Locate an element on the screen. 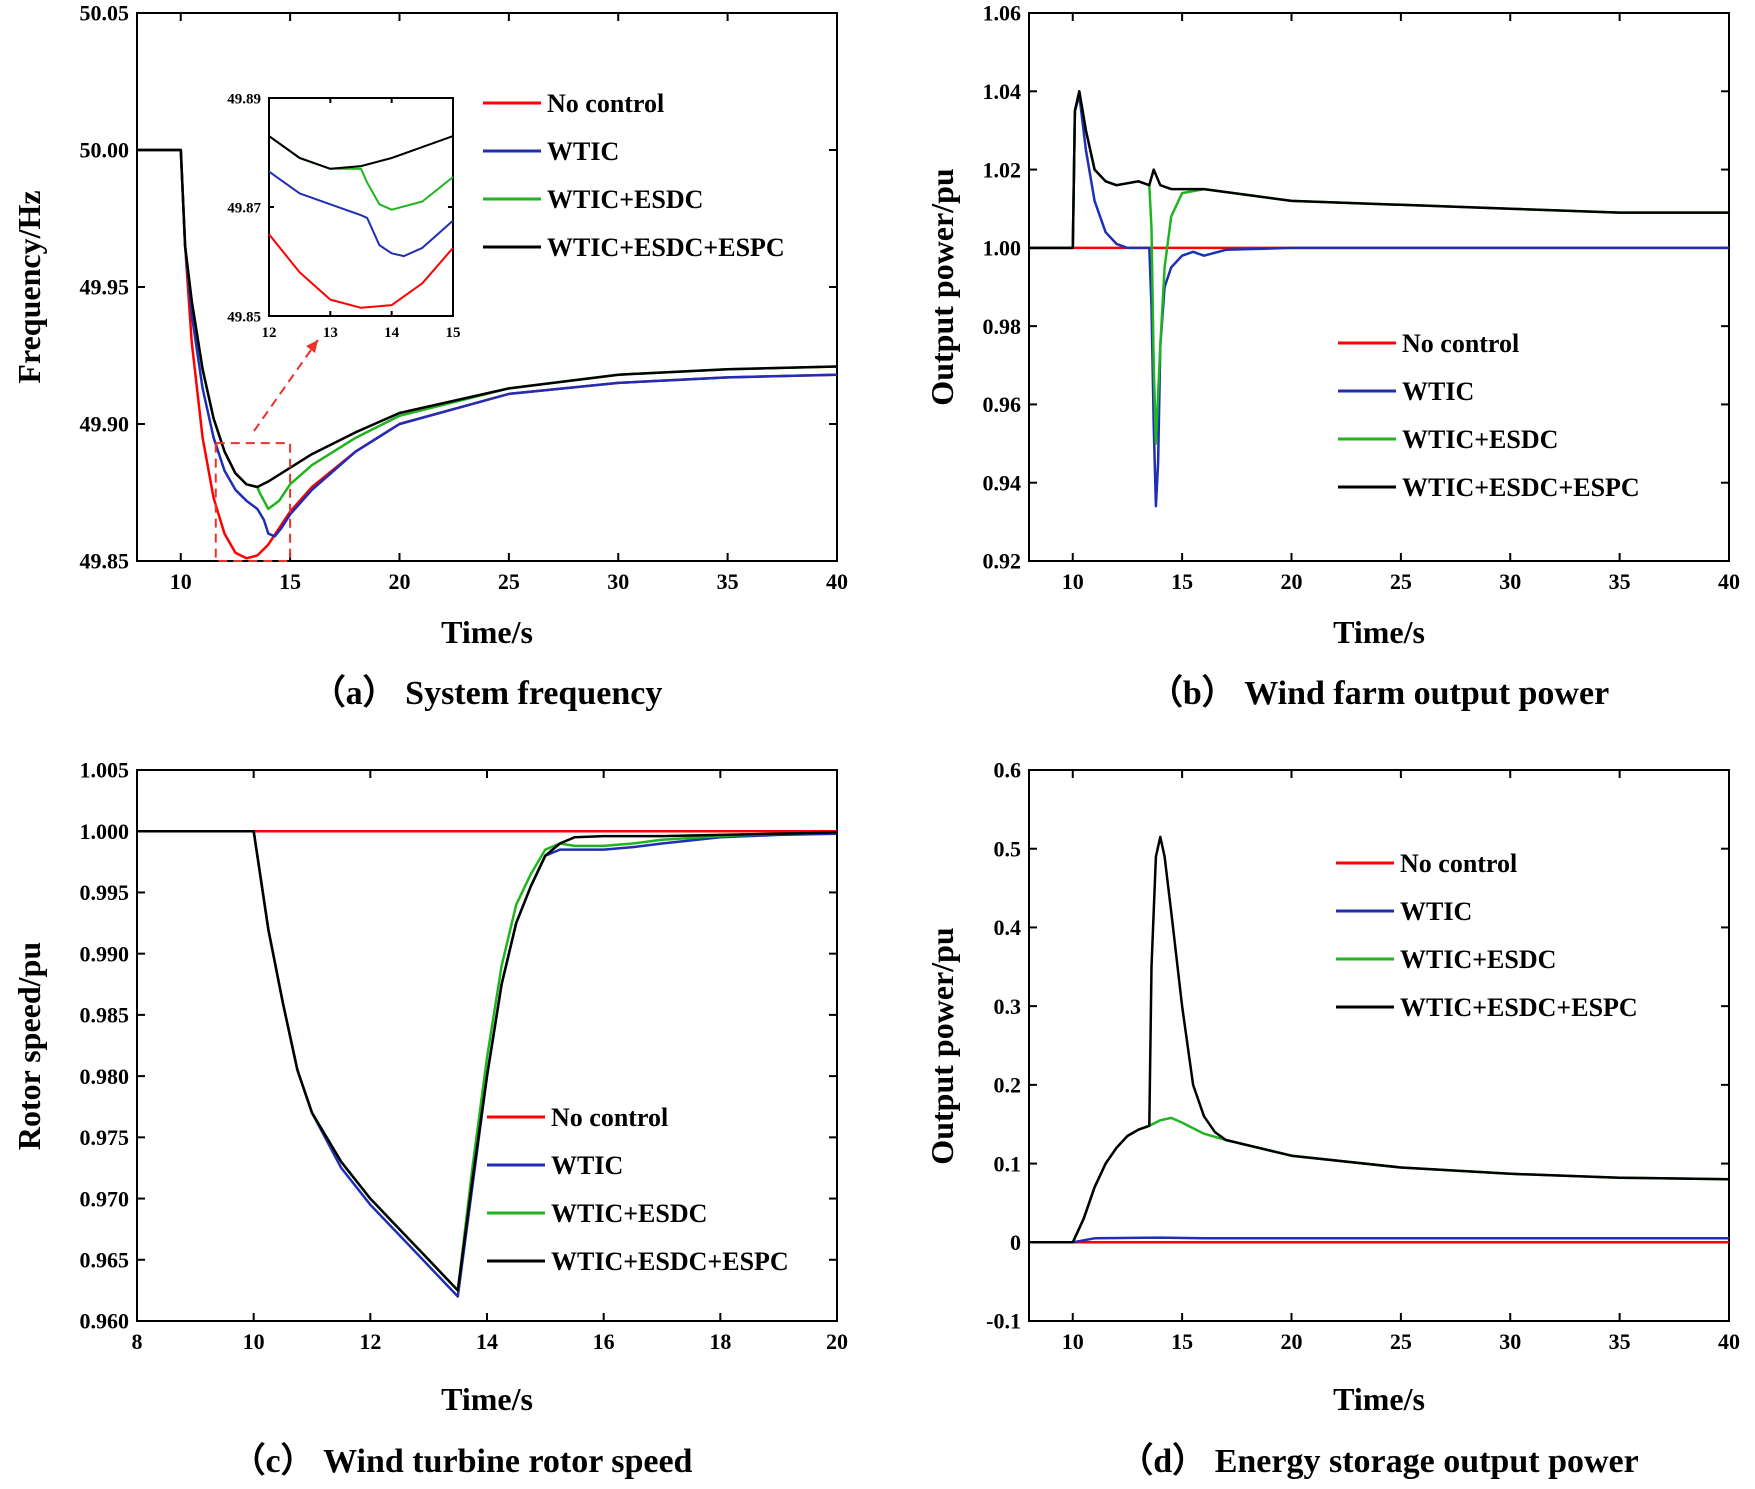 The height and width of the screenshot is (1489, 1755). y-tick-label: 0.6 is located at coordinates (1008, 770).